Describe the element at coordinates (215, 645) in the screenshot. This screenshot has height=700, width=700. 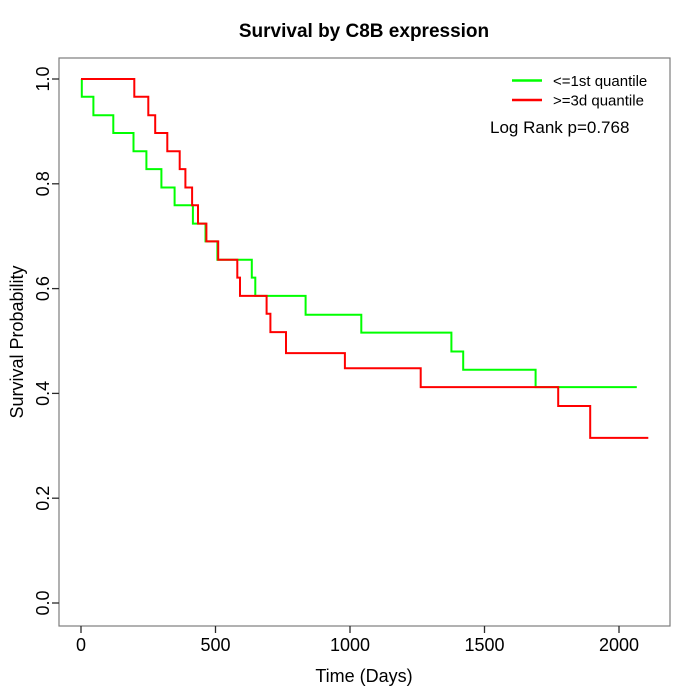
I see `x-tick-label: 500` at that location.